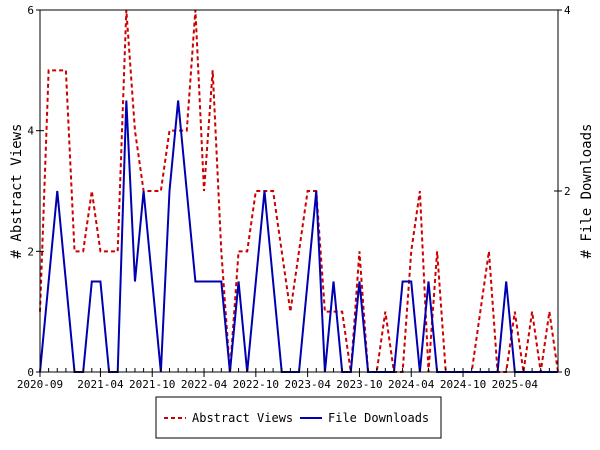 Image resolution: width=600 pixels, height=450 pixels. What do you see at coordinates (256, 384) in the screenshot?
I see `x-tick-label: 2022-10` at bounding box center [256, 384].